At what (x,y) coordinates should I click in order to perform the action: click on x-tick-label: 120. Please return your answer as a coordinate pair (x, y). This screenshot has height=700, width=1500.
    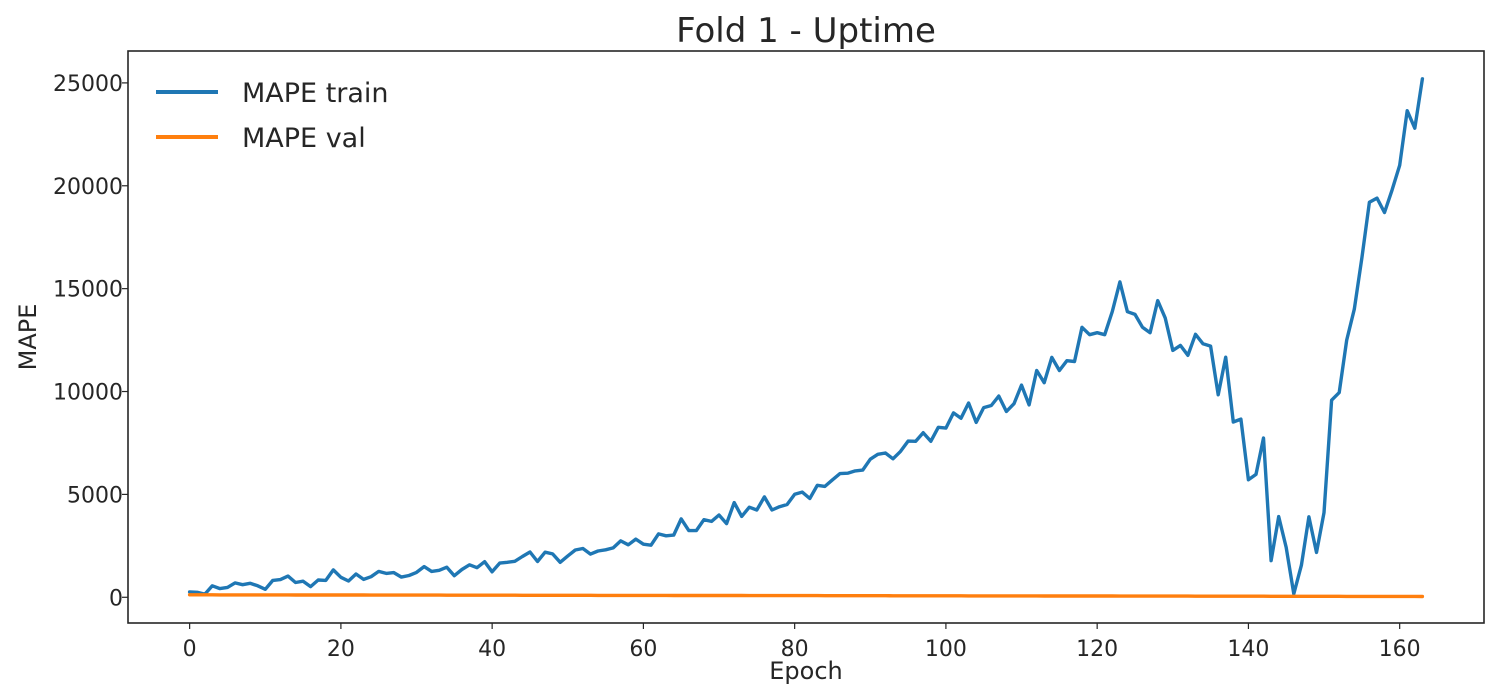
    Looking at the image, I should click on (1097, 649).